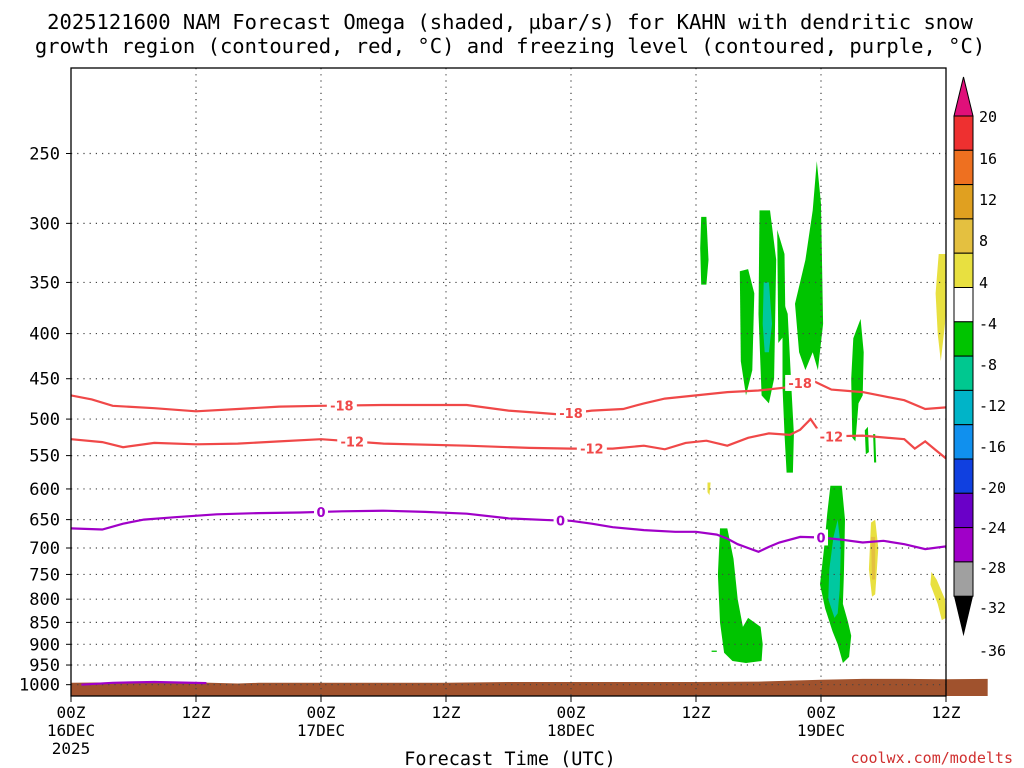 The height and width of the screenshot is (768, 1024). I want to click on colorbar-top-arrow, so click(963, 96).